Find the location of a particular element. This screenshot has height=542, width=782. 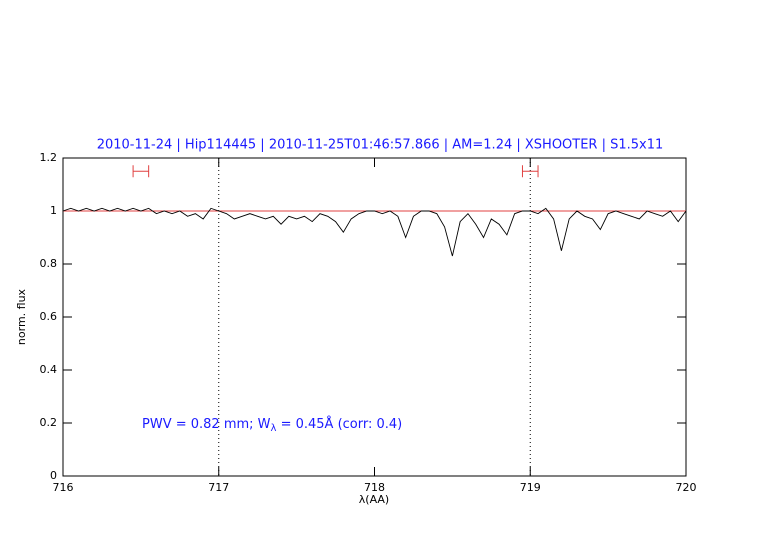

spectrum-line is located at coordinates (374, 232).